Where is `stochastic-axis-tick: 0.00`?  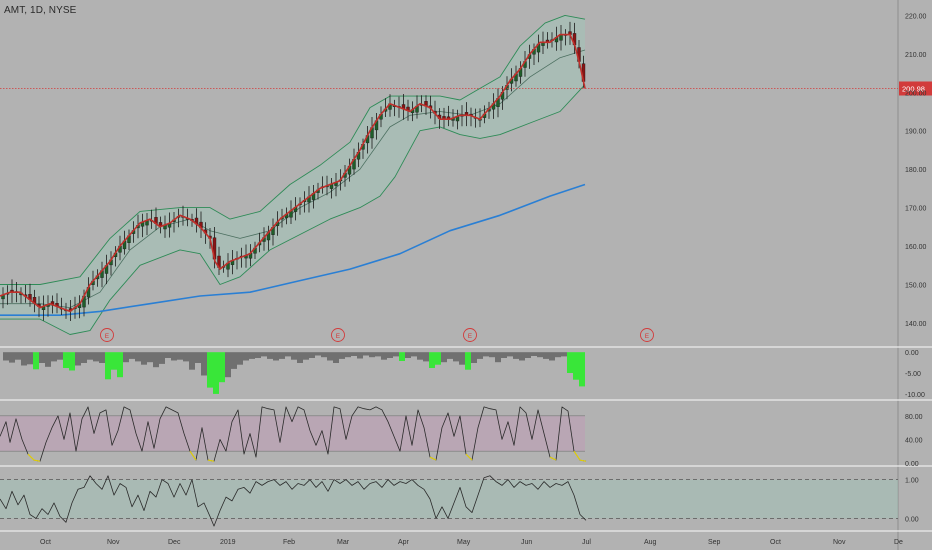
stochastic-axis-tick: 0.00 is located at coordinates (912, 464).